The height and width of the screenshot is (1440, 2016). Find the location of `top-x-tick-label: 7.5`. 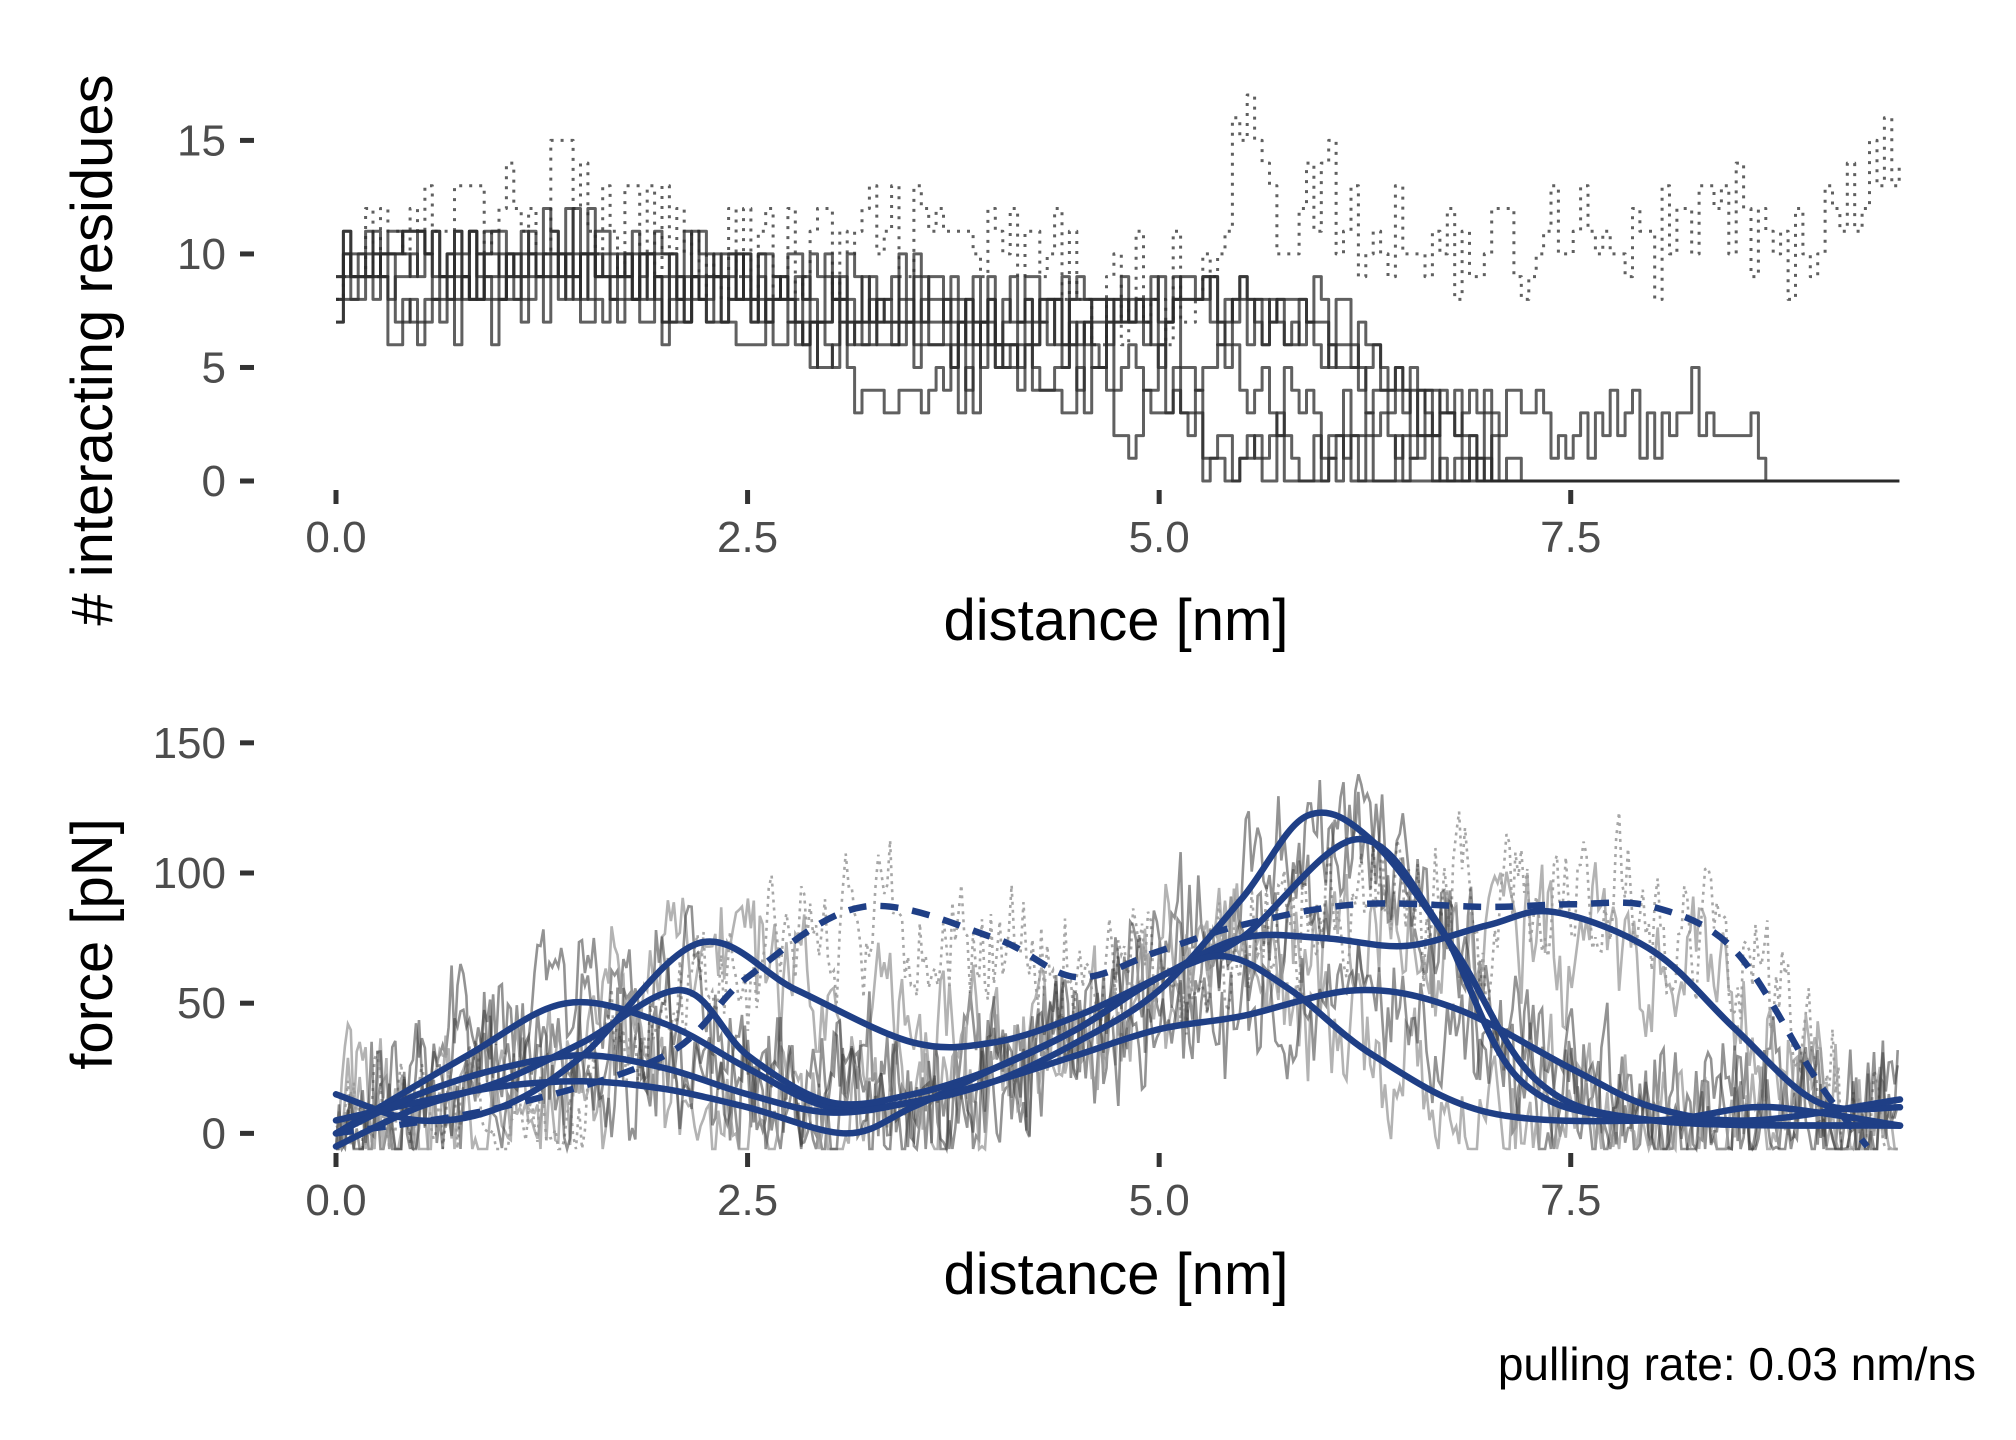

top-x-tick-label: 7.5 is located at coordinates (1570, 537).